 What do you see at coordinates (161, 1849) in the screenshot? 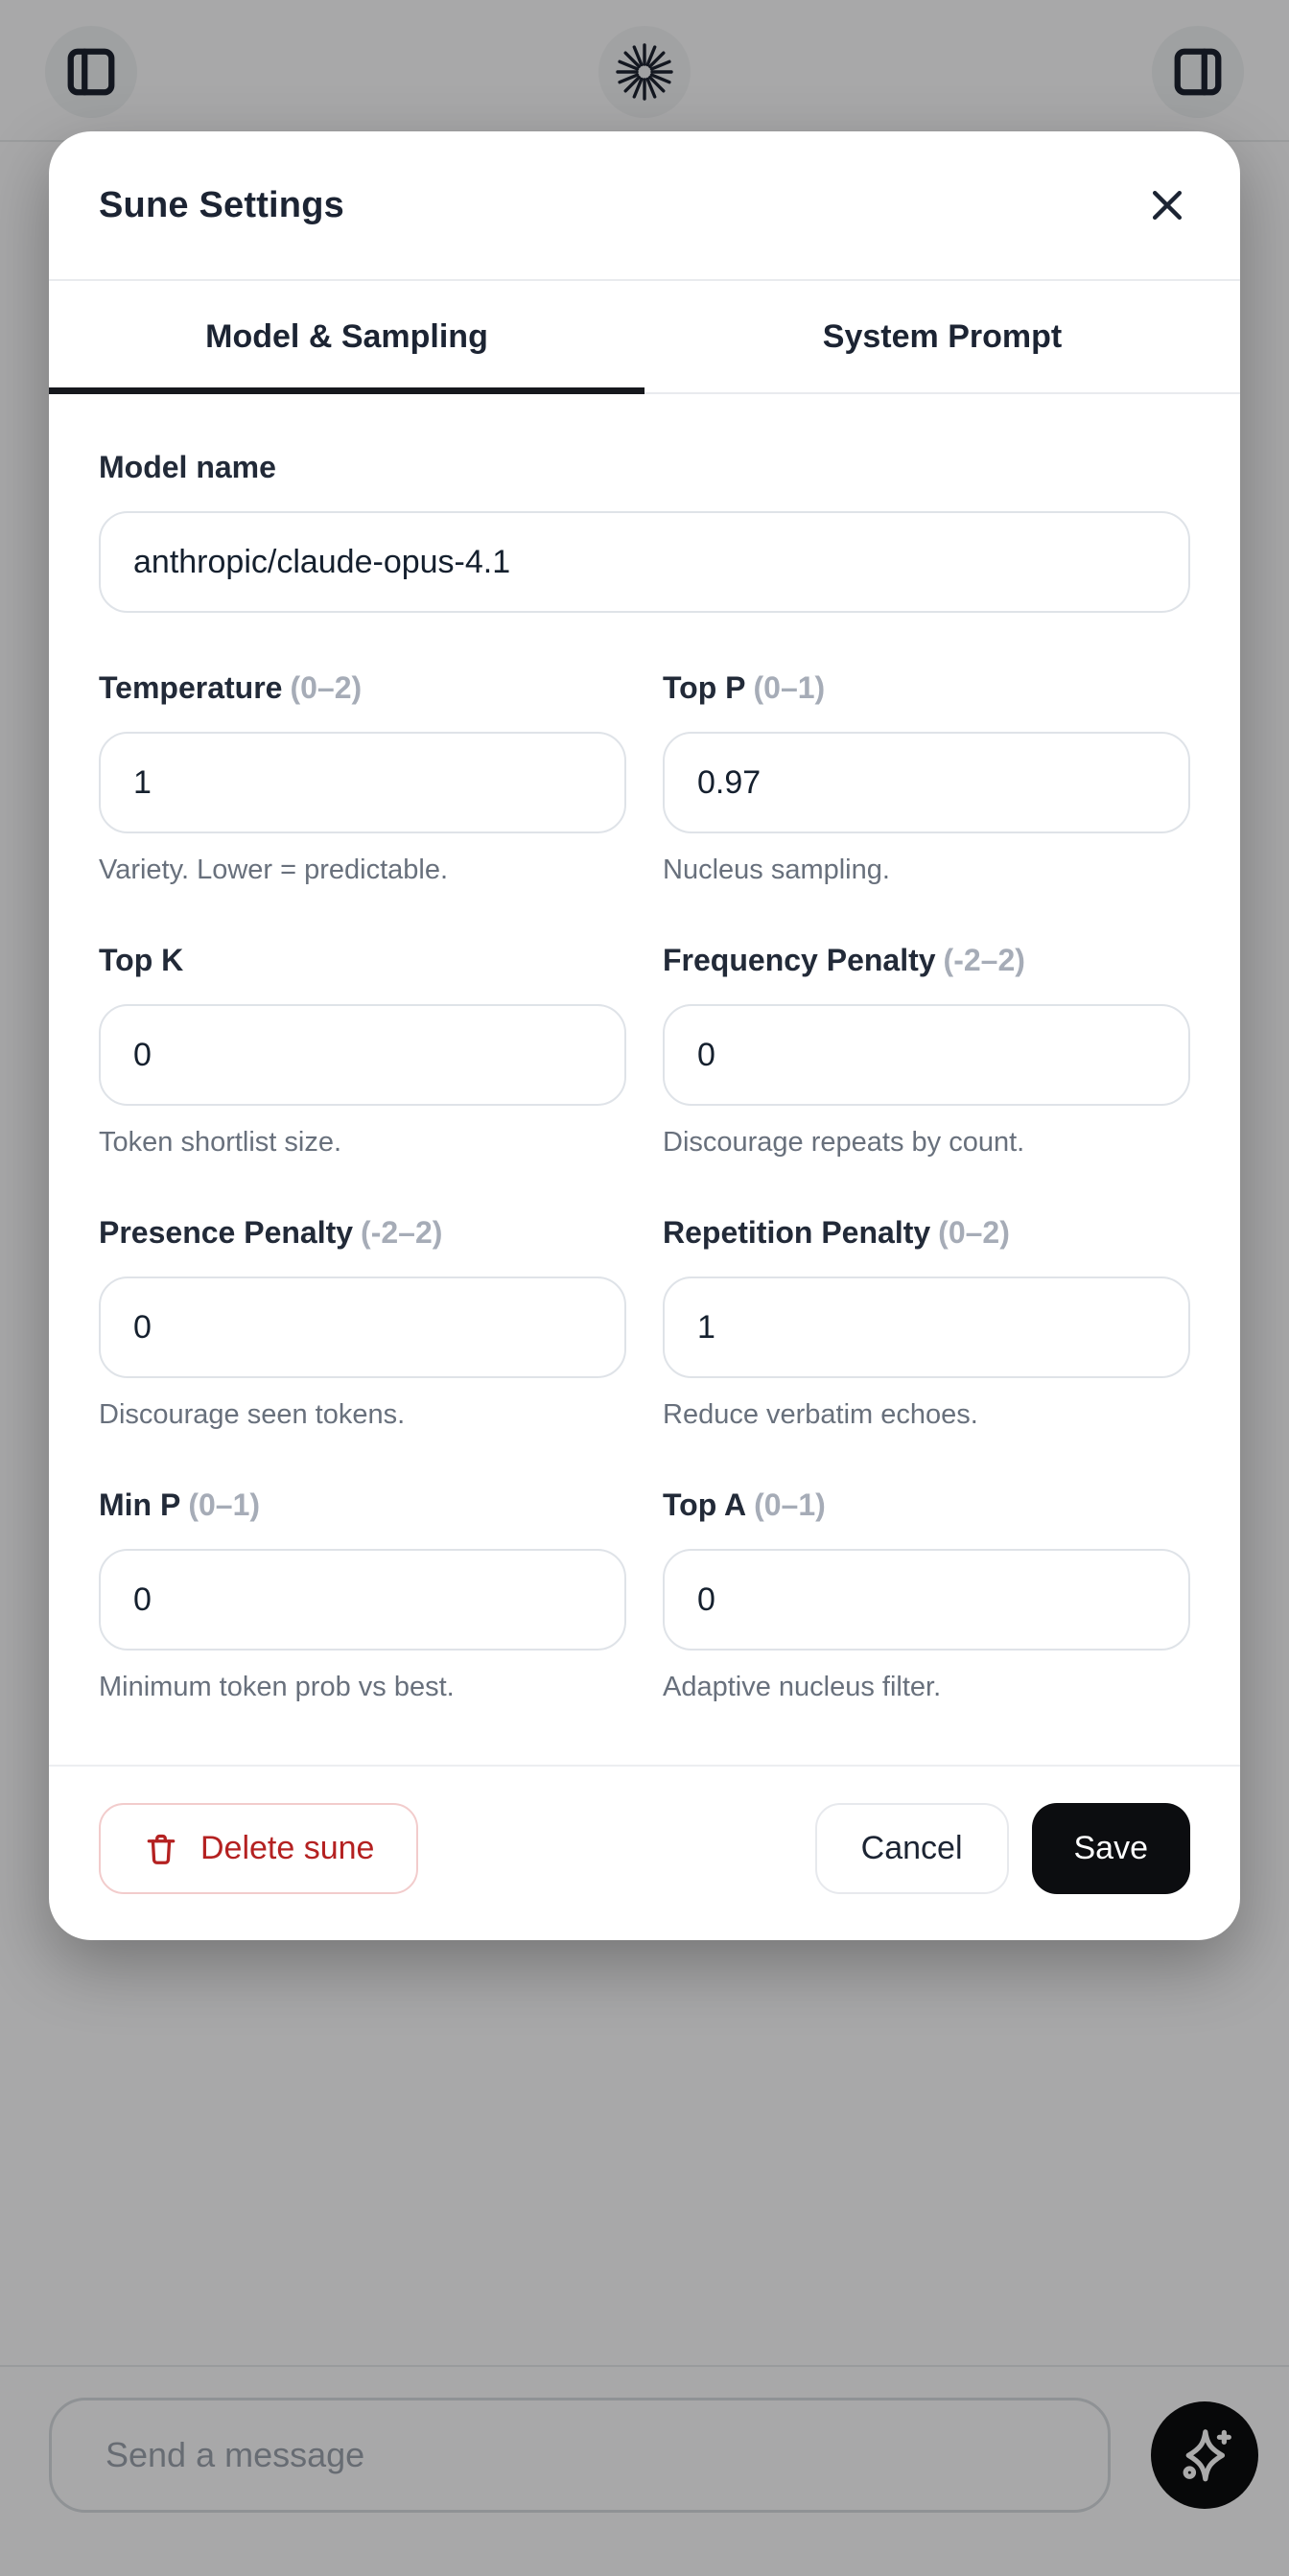
I see `trash-icon` at bounding box center [161, 1849].